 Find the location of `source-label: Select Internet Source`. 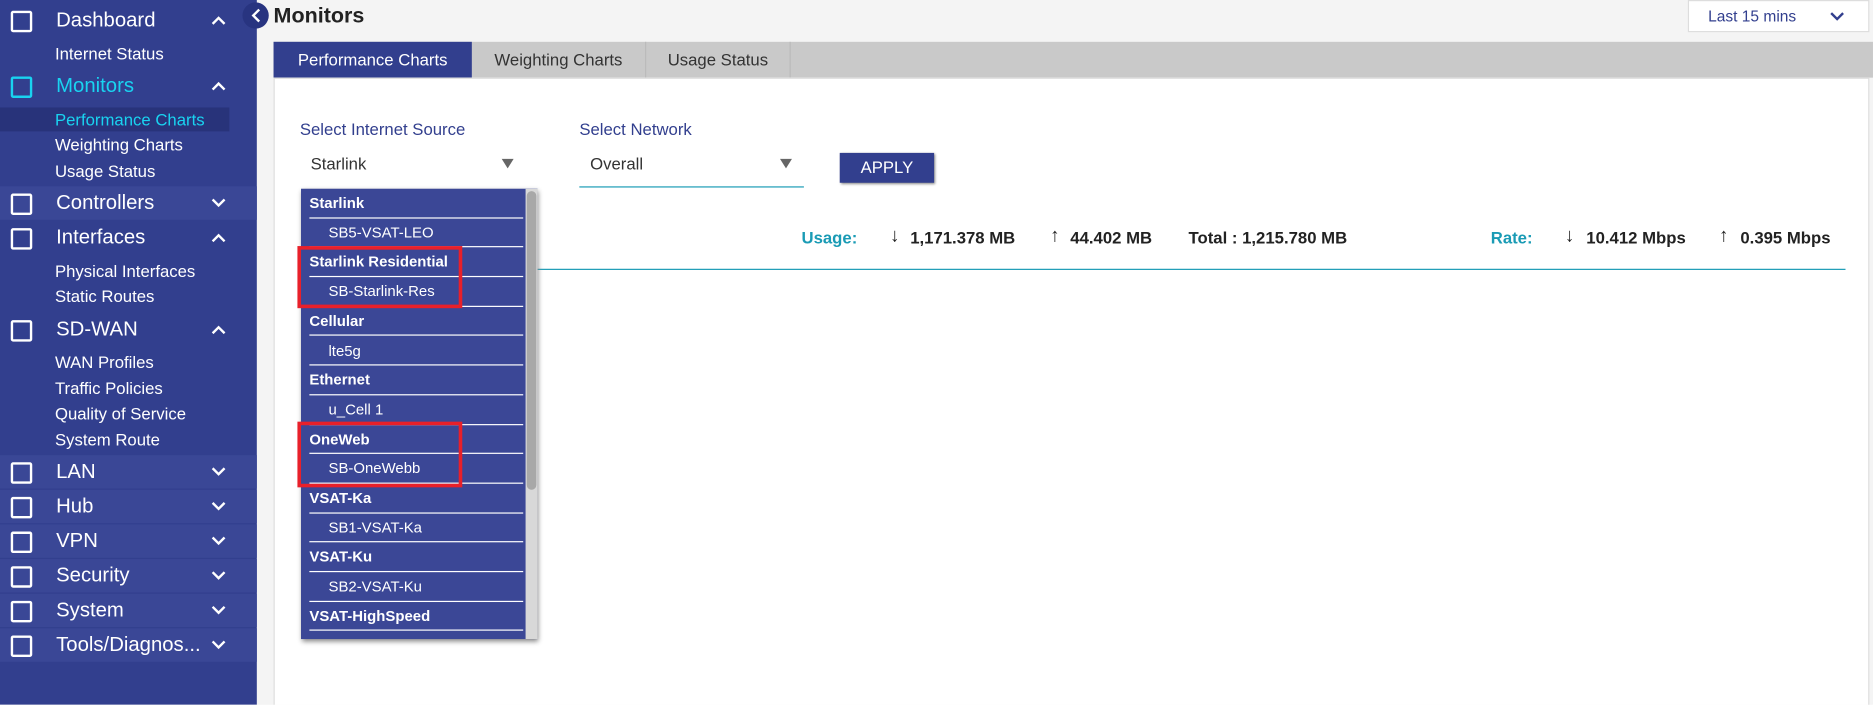

source-label: Select Internet Source is located at coordinates (382, 128).